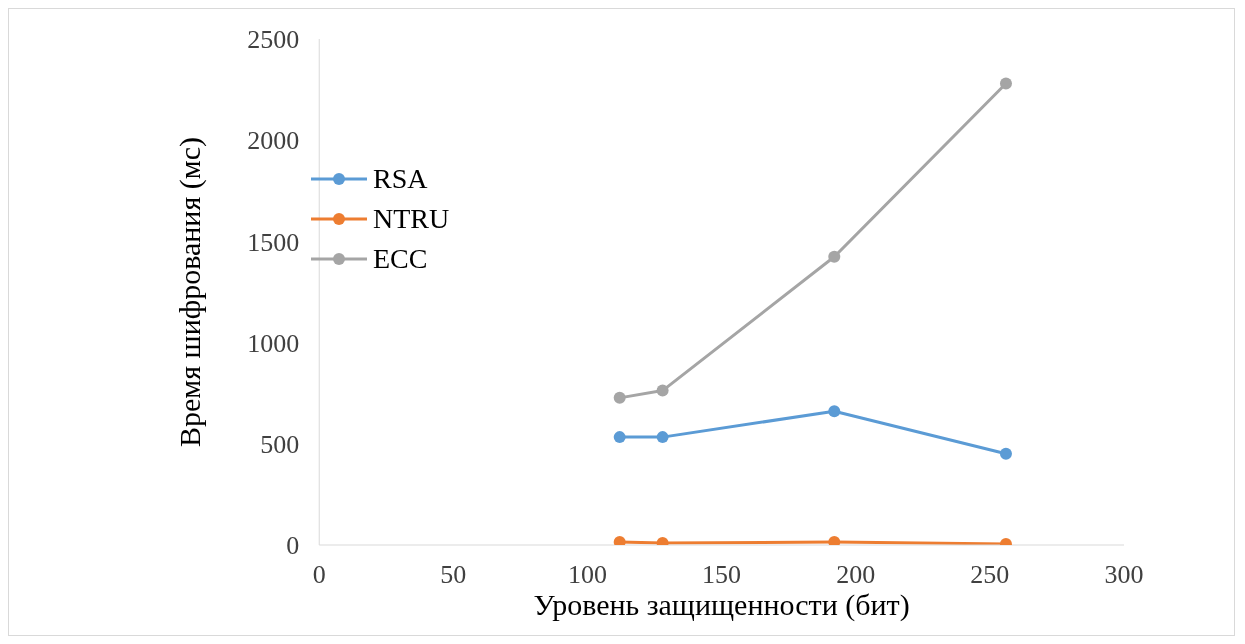 Image resolution: width=1245 pixels, height=644 pixels. Describe the element at coordinates (856, 575) in the screenshot. I see `x-tick-label: 200` at that location.